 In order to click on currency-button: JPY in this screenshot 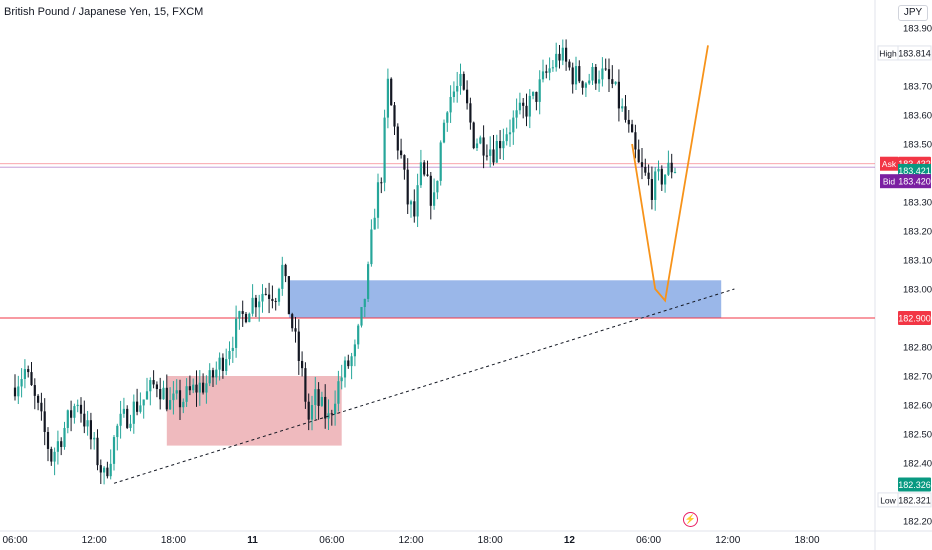, I will do `click(913, 13)`.